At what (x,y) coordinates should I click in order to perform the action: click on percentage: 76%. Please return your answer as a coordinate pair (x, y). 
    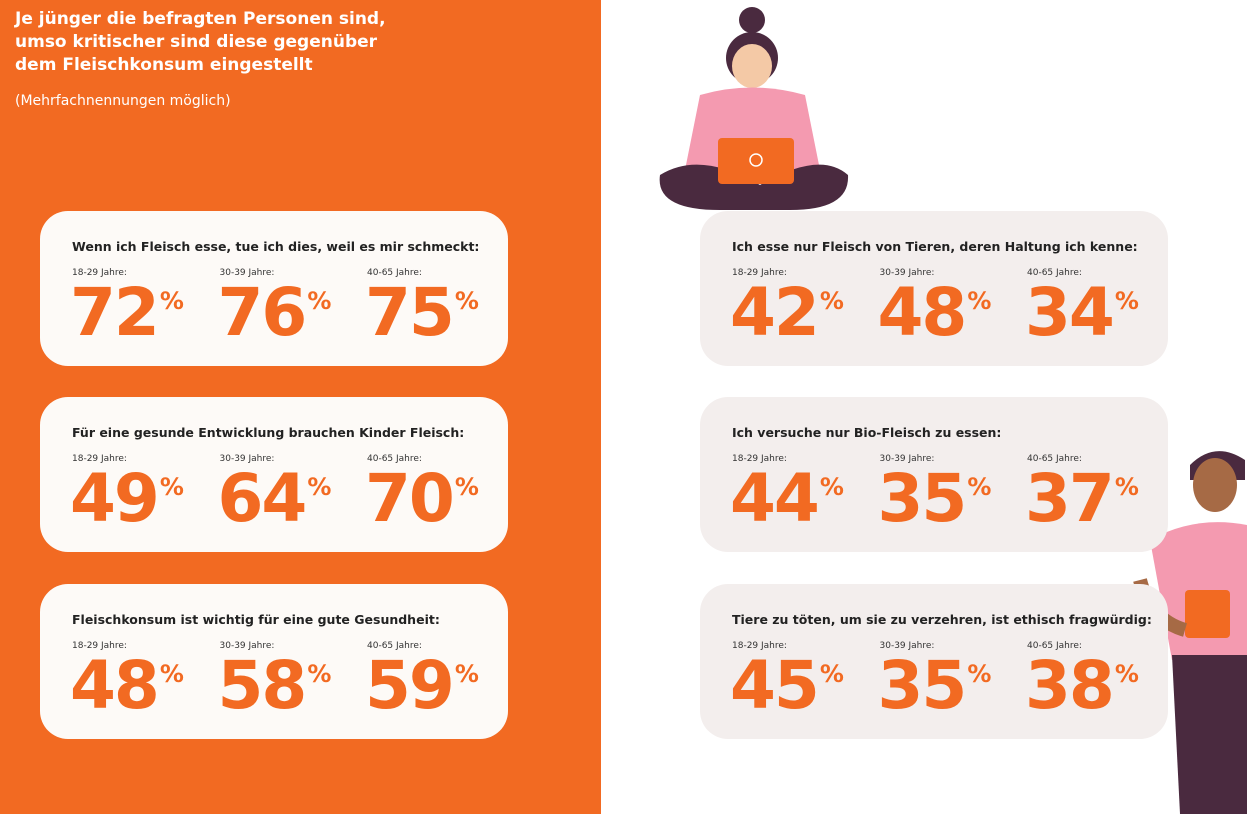
    Looking at the image, I should click on (275, 312).